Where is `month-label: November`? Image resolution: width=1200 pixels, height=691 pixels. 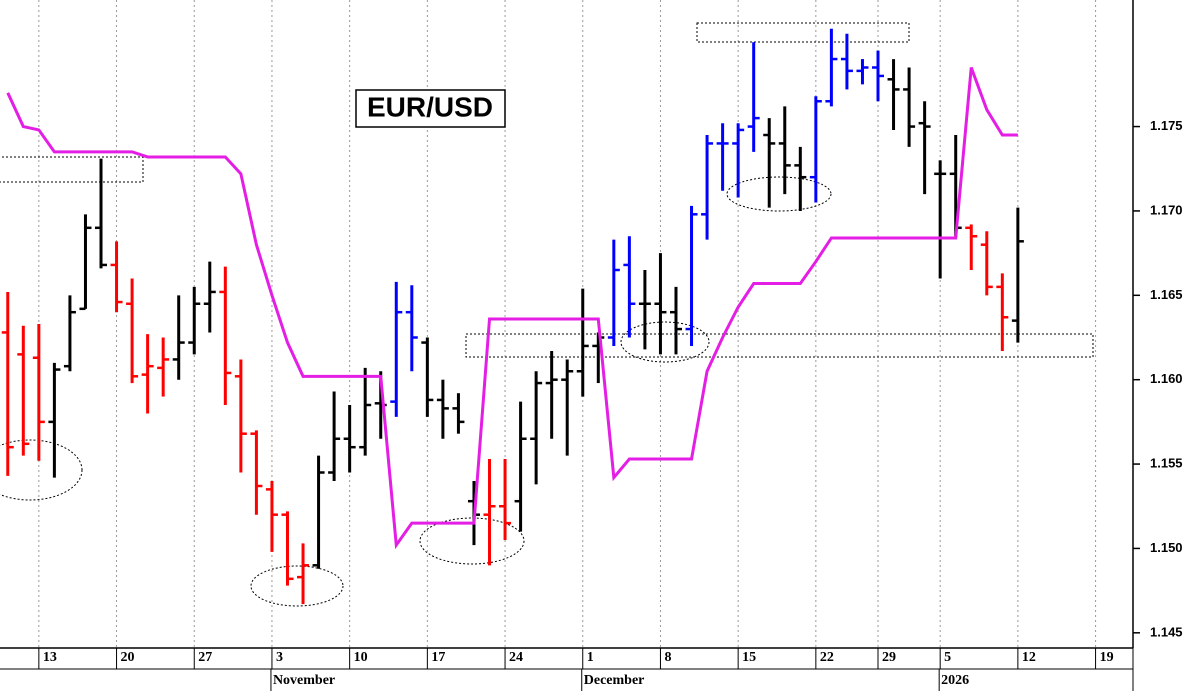 month-label: November is located at coordinates (304, 680).